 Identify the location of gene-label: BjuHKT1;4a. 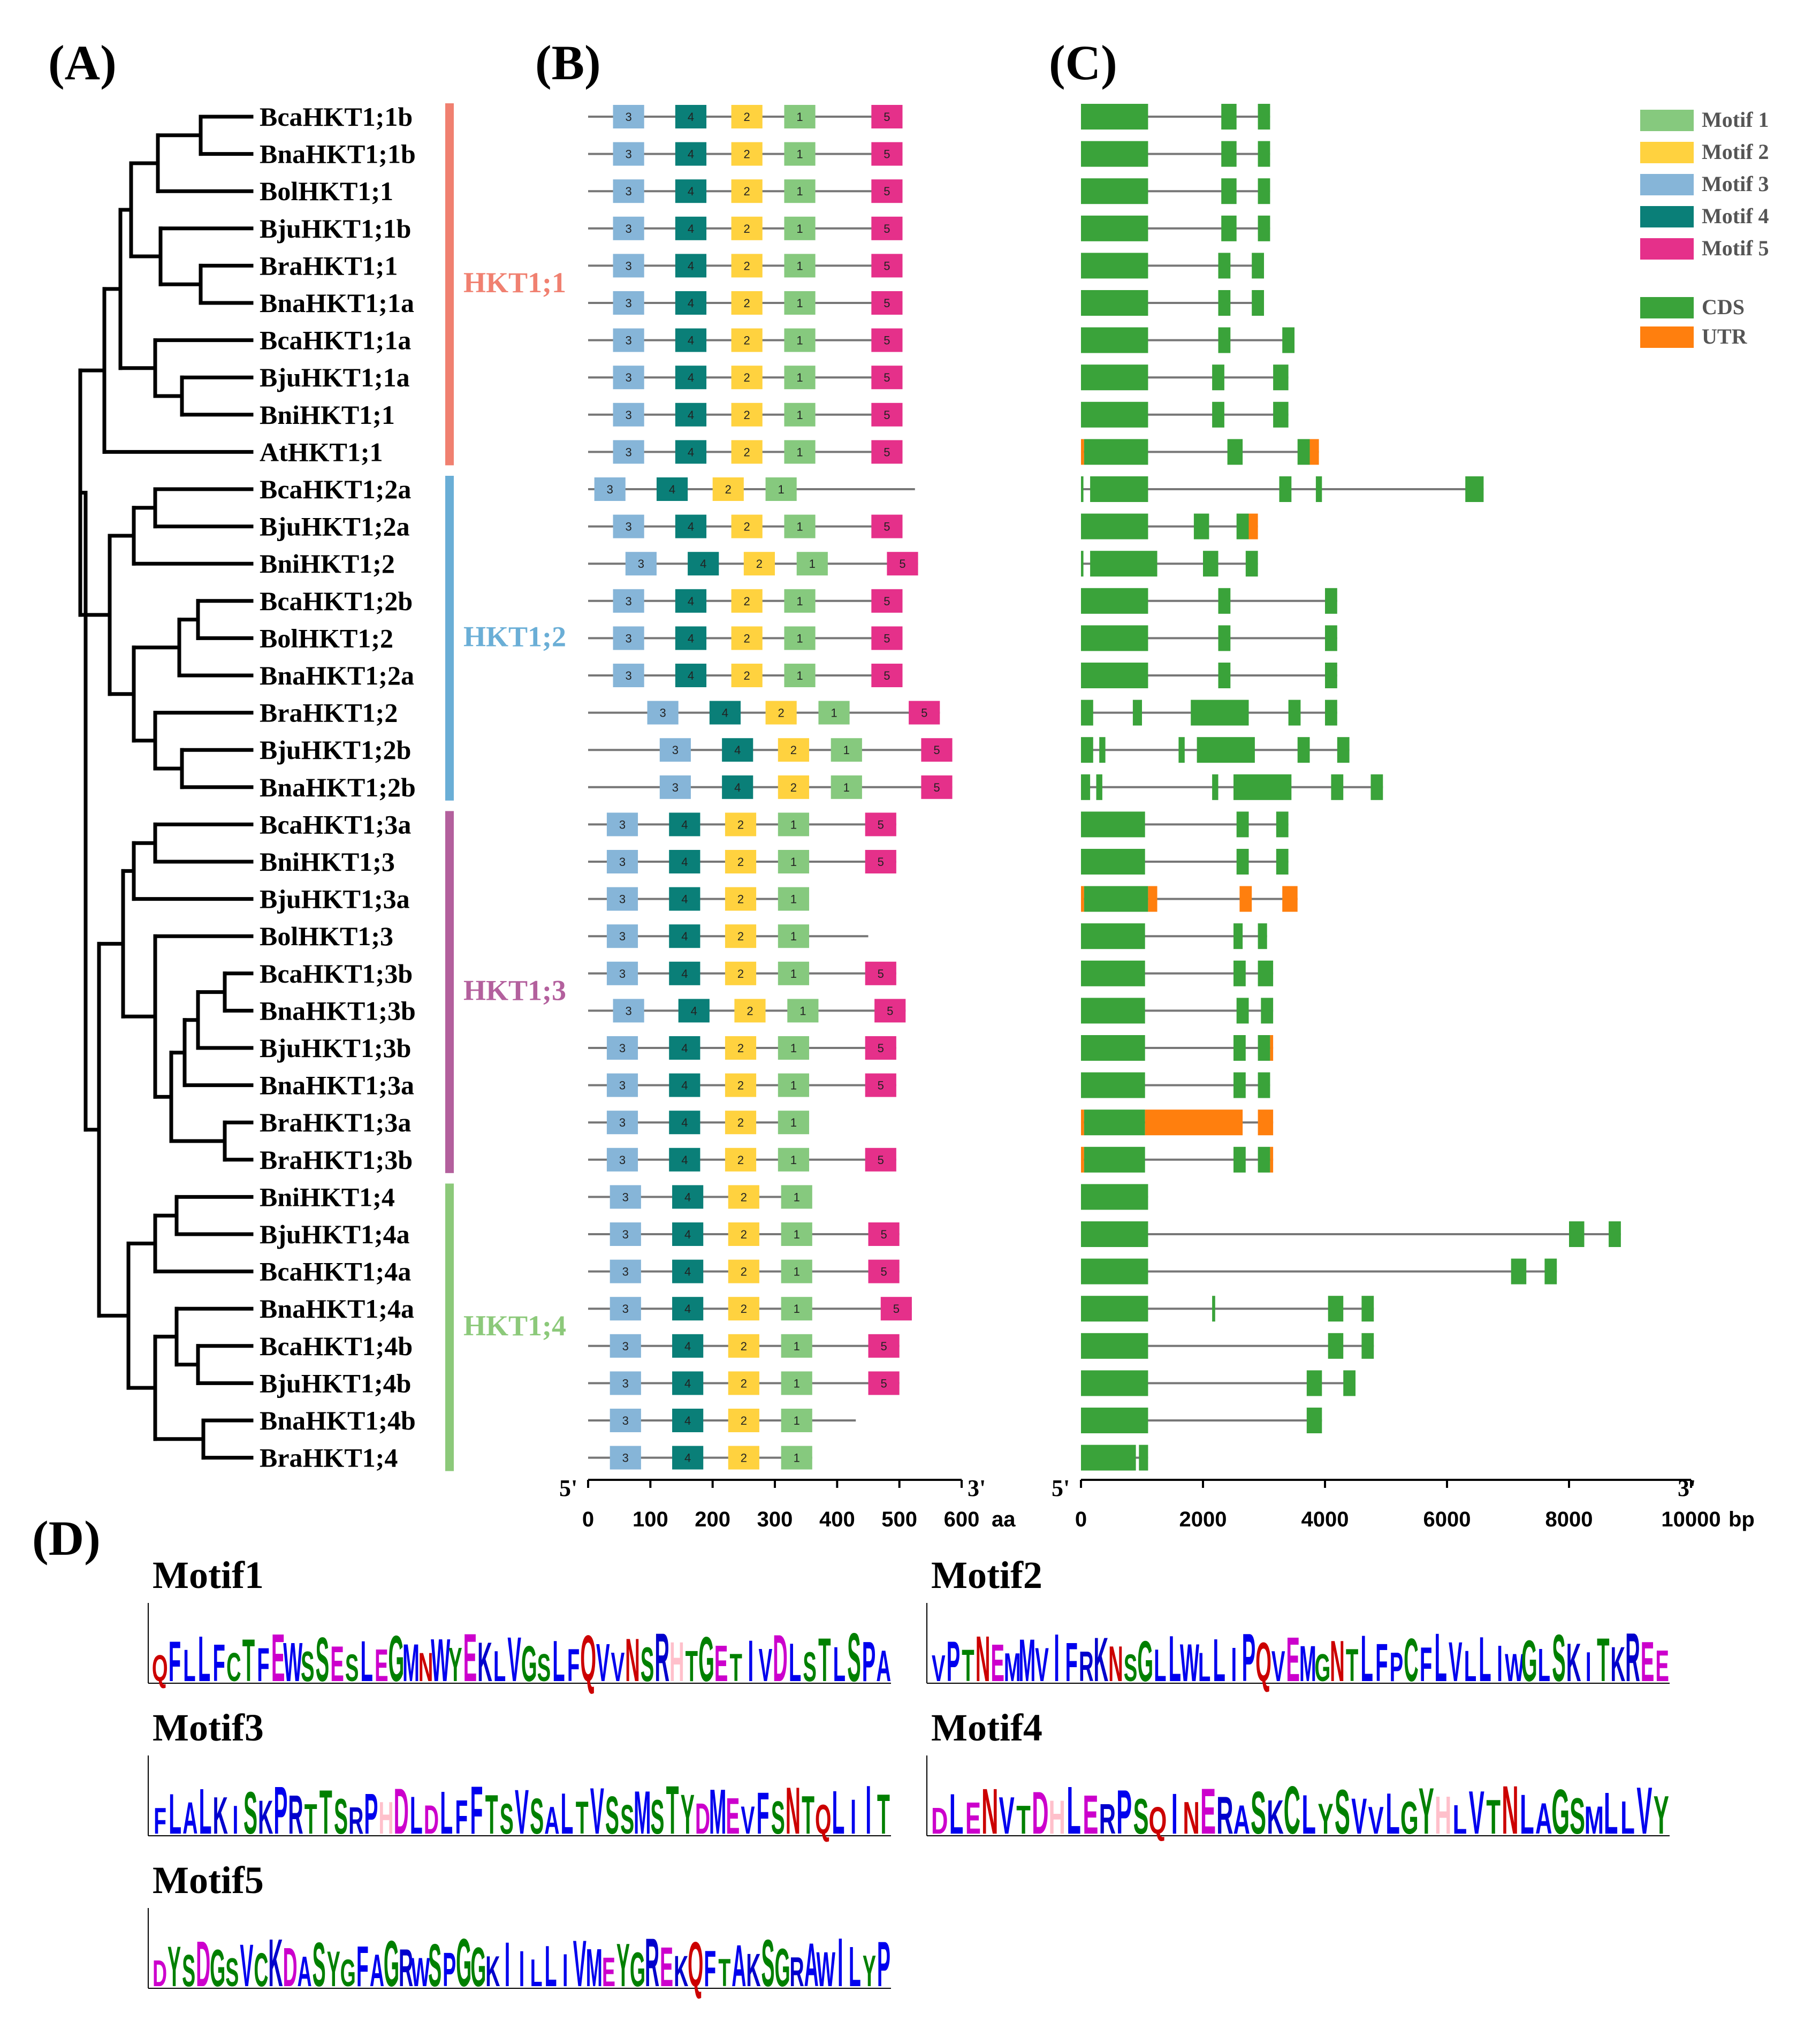
(335, 1234).